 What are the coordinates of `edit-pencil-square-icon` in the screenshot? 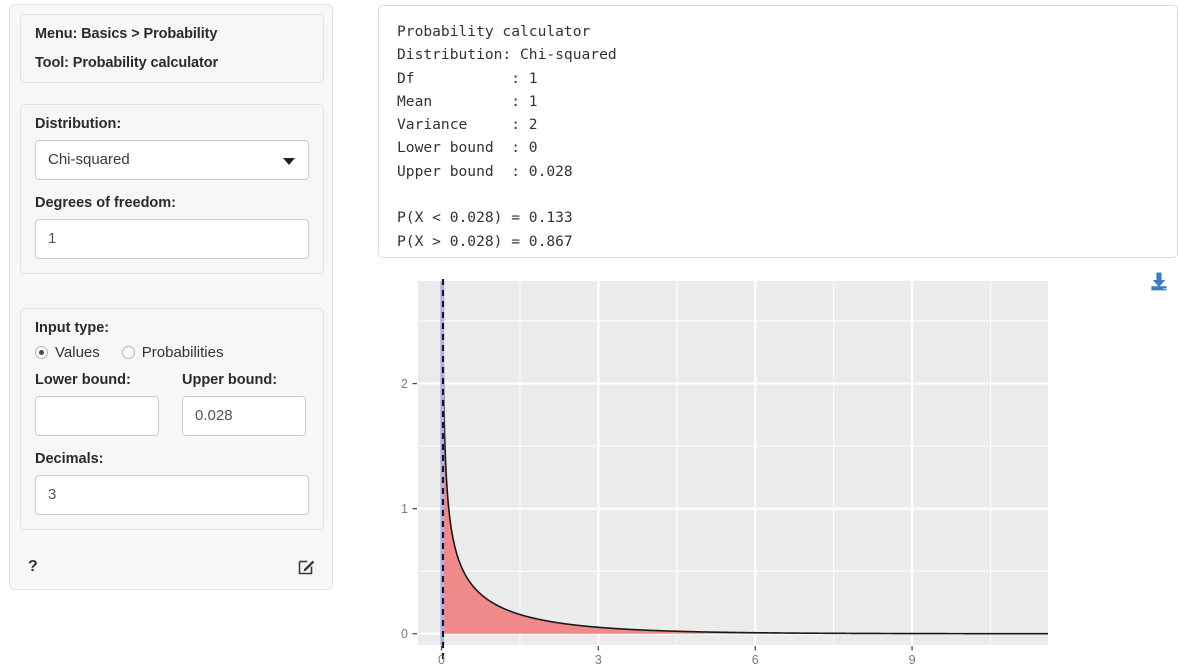 It's located at (307, 566).